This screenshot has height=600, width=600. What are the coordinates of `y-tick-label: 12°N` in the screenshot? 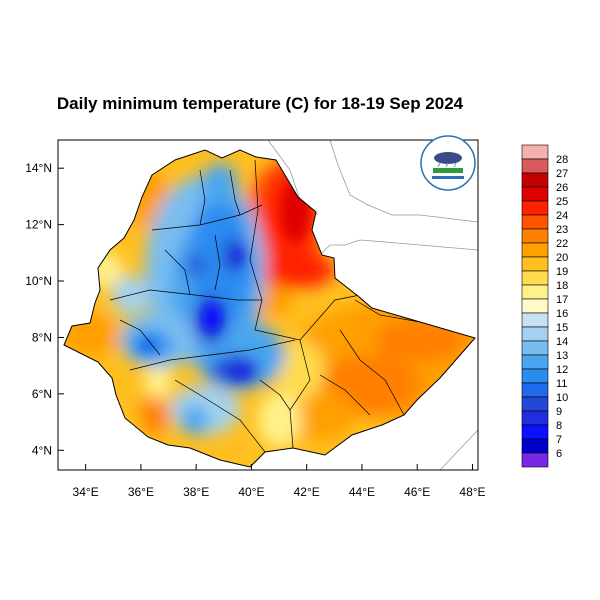 It's located at (38, 225).